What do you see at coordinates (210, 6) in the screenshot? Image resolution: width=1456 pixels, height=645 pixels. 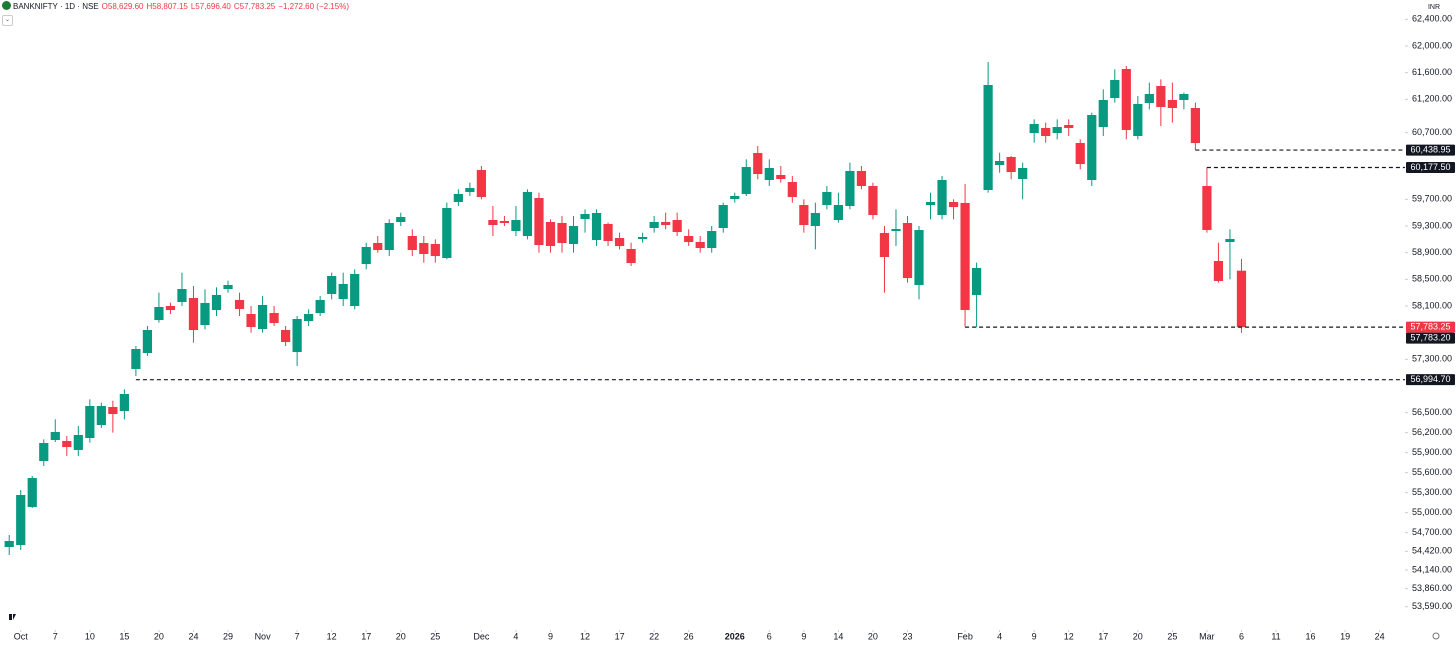 I see `ohlc-value: L57,696.40` at bounding box center [210, 6].